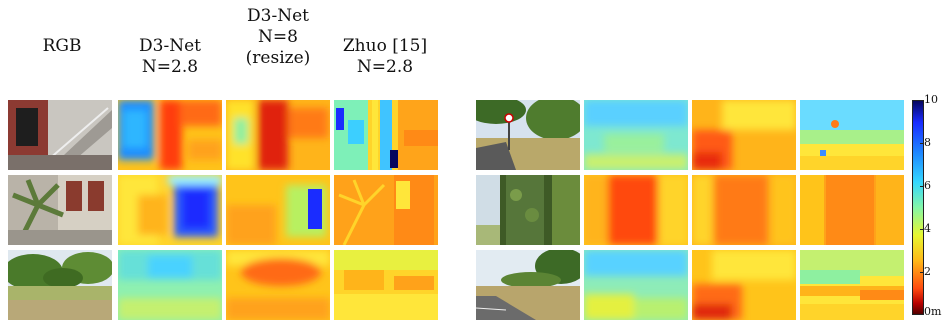 The height and width of the screenshot is (320, 946). Describe the element at coordinates (927, 185) in the screenshot. I see `colorbar-tick-label: 6` at that location.